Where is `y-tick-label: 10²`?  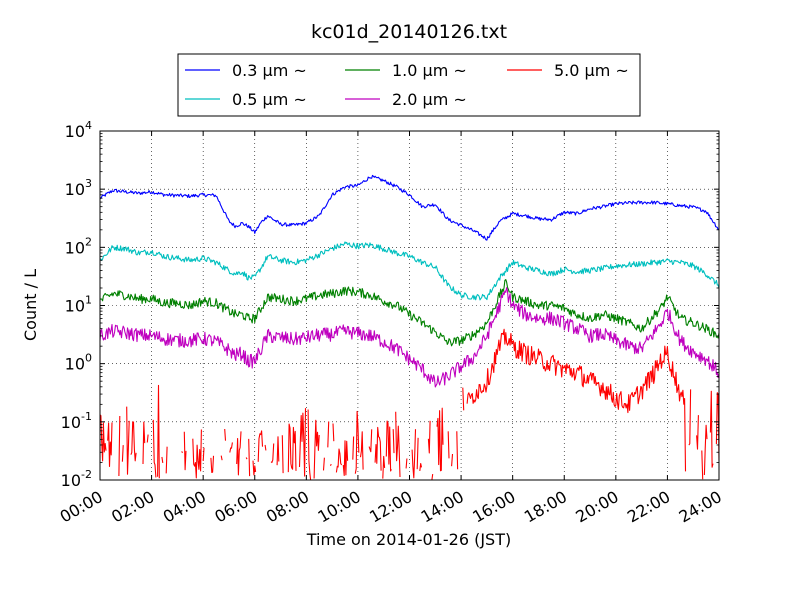
y-tick-label: 10² is located at coordinates (78, 246).